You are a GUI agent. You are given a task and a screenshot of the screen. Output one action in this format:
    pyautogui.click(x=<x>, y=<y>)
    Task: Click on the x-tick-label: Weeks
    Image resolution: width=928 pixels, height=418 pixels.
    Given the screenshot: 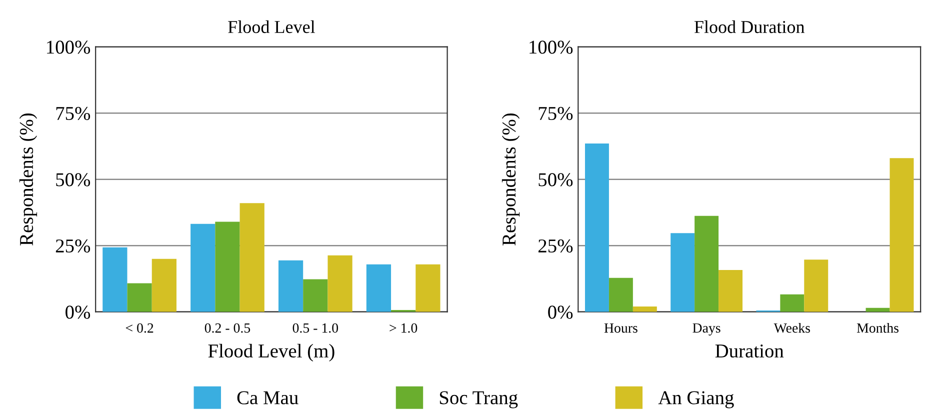 What is the action you would take?
    pyautogui.click(x=792, y=327)
    